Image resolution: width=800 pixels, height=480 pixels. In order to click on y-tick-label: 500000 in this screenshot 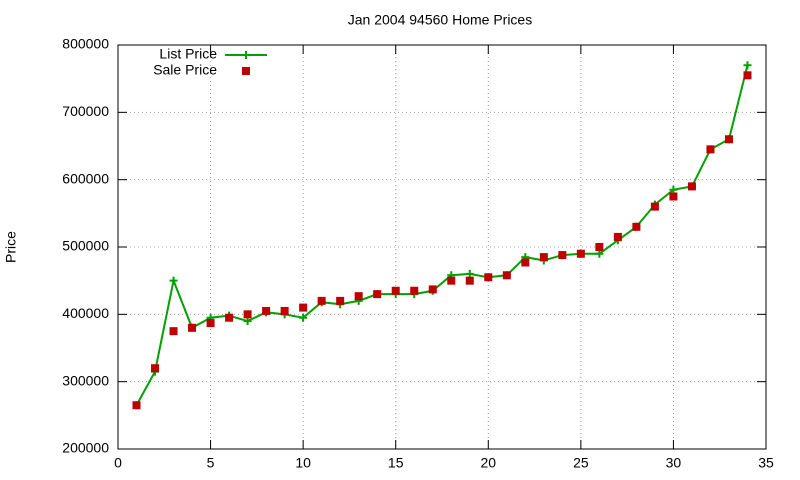, I will do `click(85, 246)`.